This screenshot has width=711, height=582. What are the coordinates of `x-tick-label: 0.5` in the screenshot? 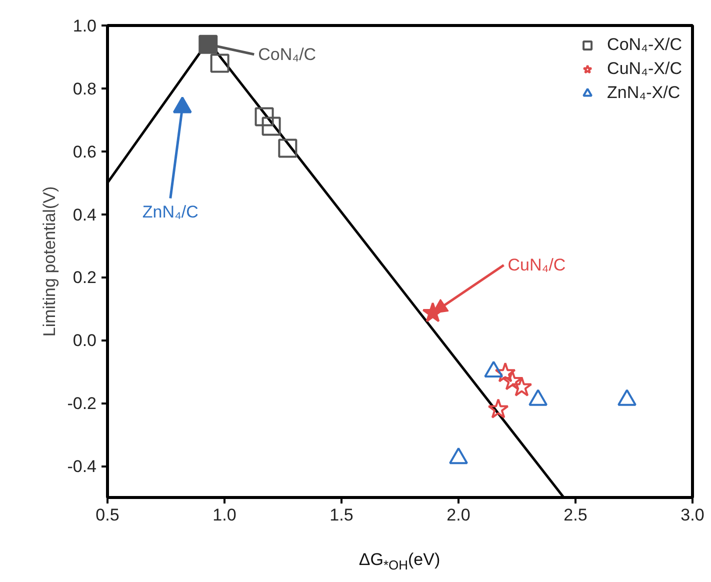 It's located at (108, 515).